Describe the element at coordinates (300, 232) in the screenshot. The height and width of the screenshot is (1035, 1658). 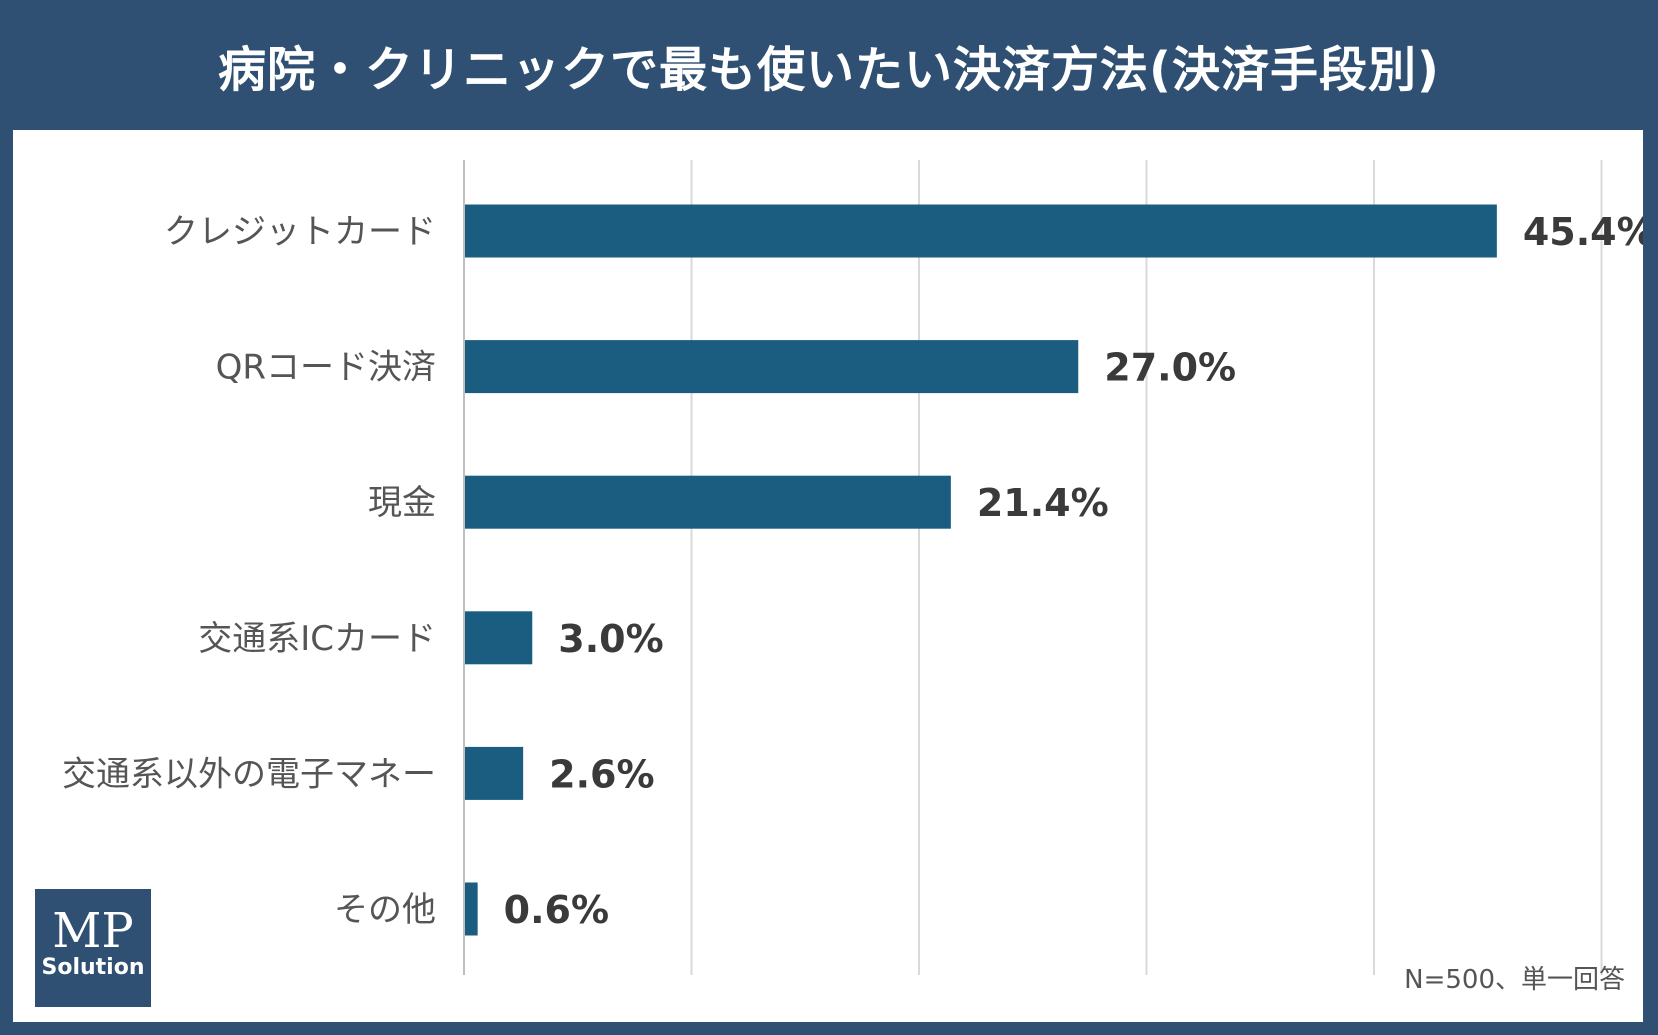
I see `category-label: クレジットカード` at that location.